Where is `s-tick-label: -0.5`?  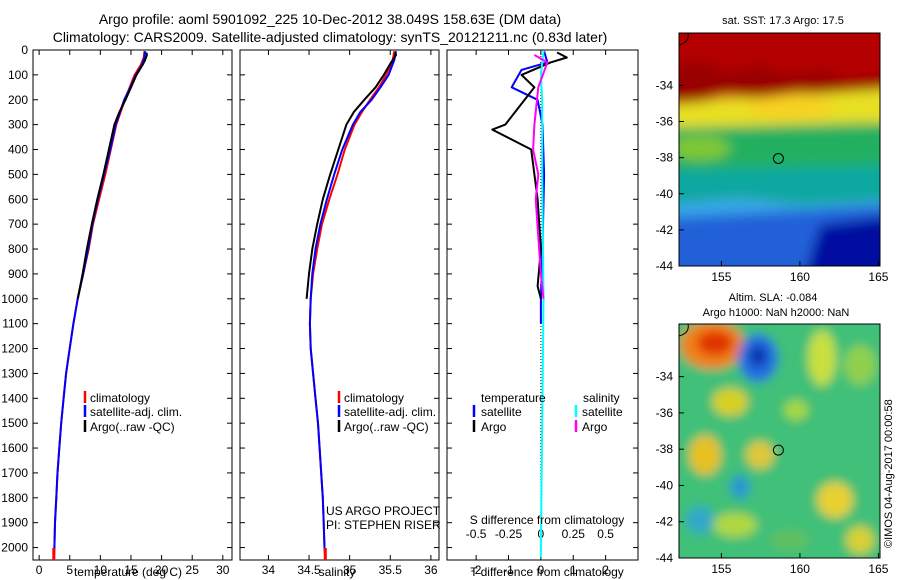 s-tick-label: -0.5 is located at coordinates (476, 534).